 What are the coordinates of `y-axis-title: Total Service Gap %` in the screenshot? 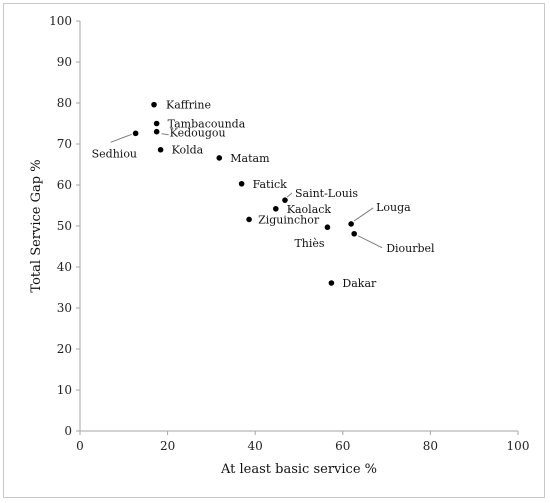 It's located at (36, 225).